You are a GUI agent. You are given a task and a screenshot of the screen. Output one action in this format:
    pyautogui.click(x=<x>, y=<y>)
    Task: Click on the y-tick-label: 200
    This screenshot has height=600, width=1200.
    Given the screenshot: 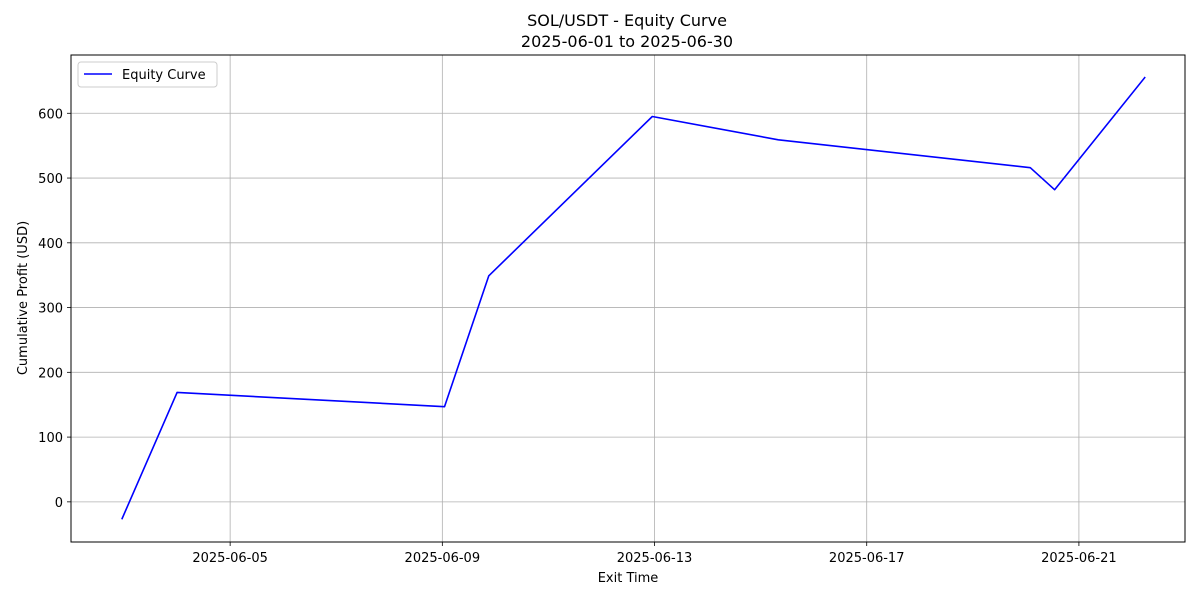 What is the action you would take?
    pyautogui.click(x=50, y=373)
    